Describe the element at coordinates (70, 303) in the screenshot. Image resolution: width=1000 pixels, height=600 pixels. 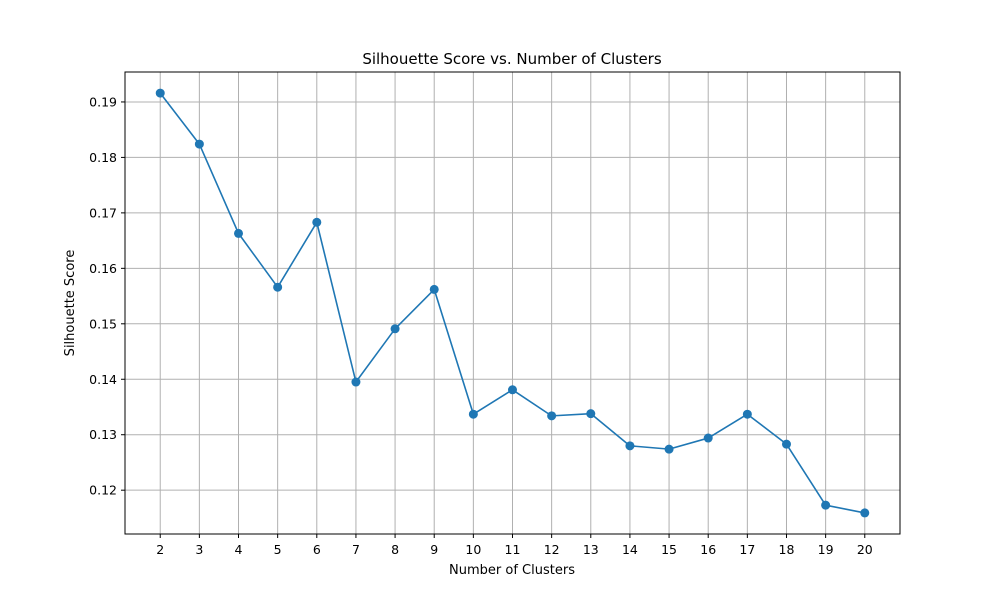
I see `y-axis-label: Silhouette Score` at that location.